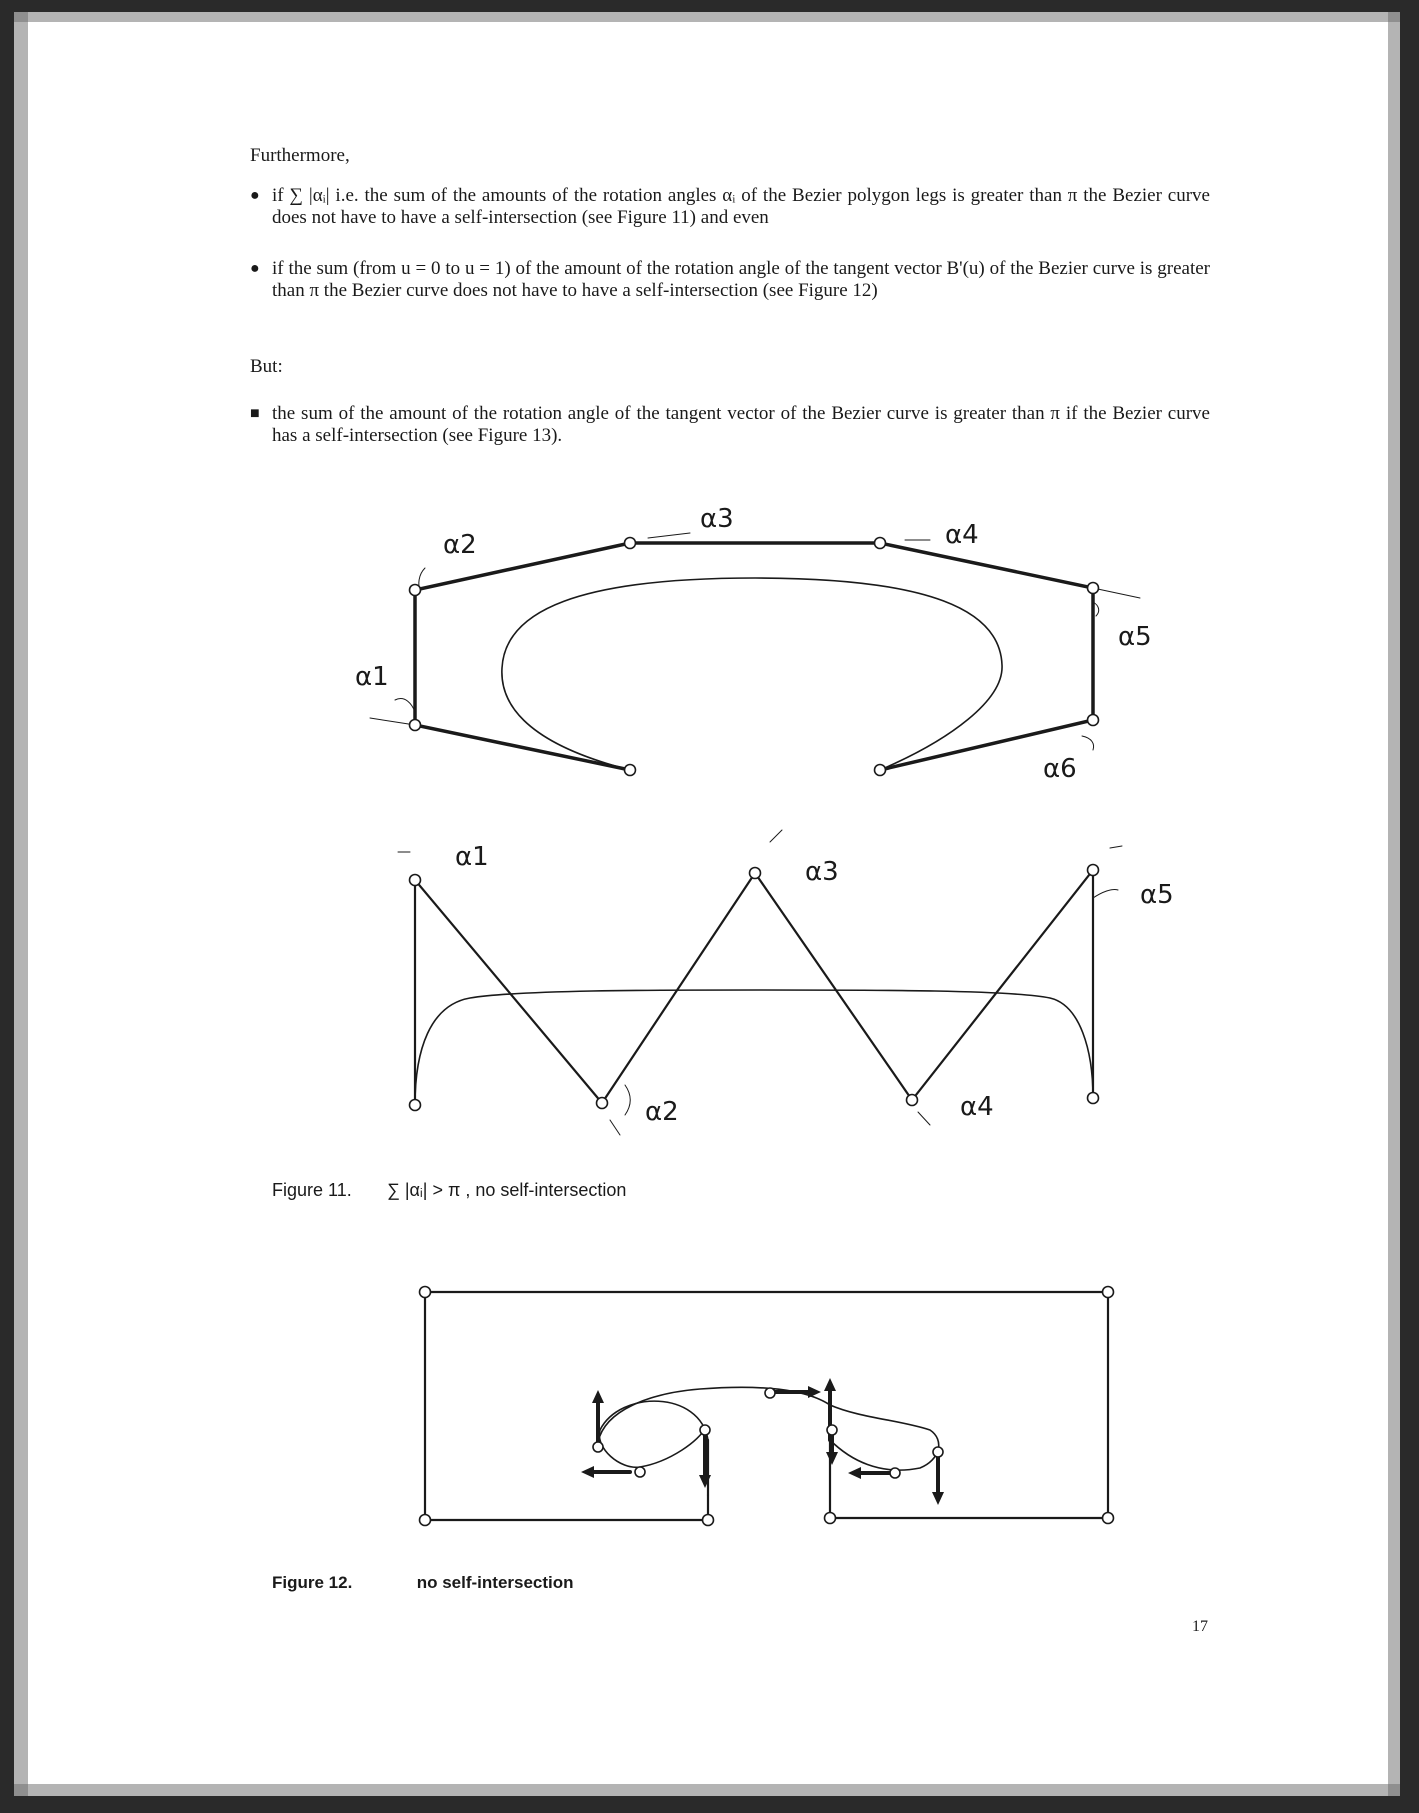 The width and height of the screenshot is (1419, 1813). I want to click on page-number: 17, so click(1200, 1626).